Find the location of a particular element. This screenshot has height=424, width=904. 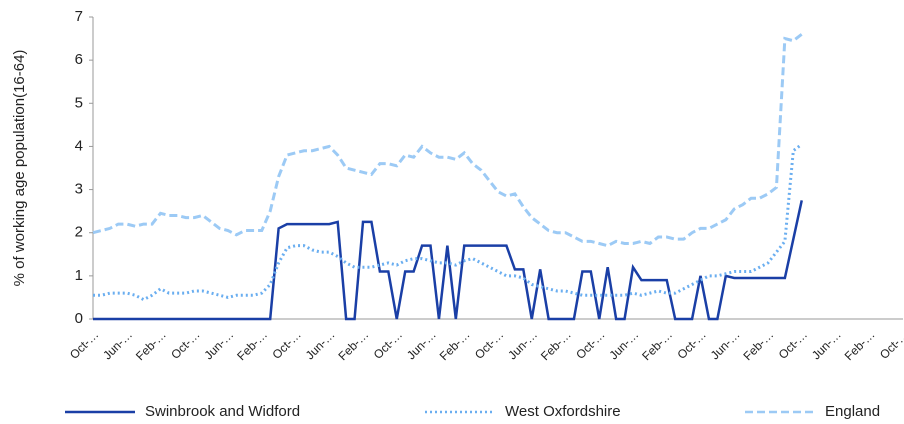

y-tick-label: 1 is located at coordinates (79, 275).